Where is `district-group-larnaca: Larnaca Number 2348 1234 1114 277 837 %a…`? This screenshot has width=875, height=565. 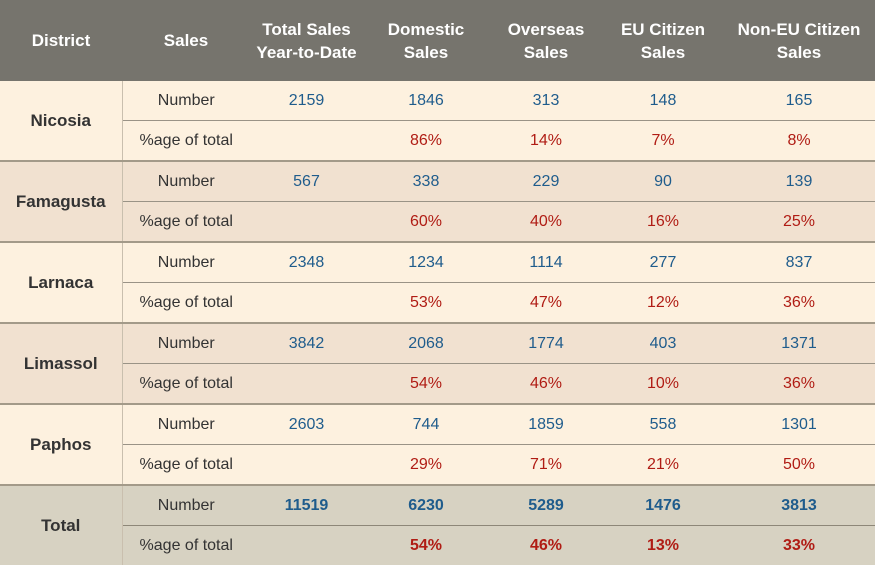 district-group-larnaca: Larnaca Number 2348 1234 1114 277 837 %a… is located at coordinates (437, 282).